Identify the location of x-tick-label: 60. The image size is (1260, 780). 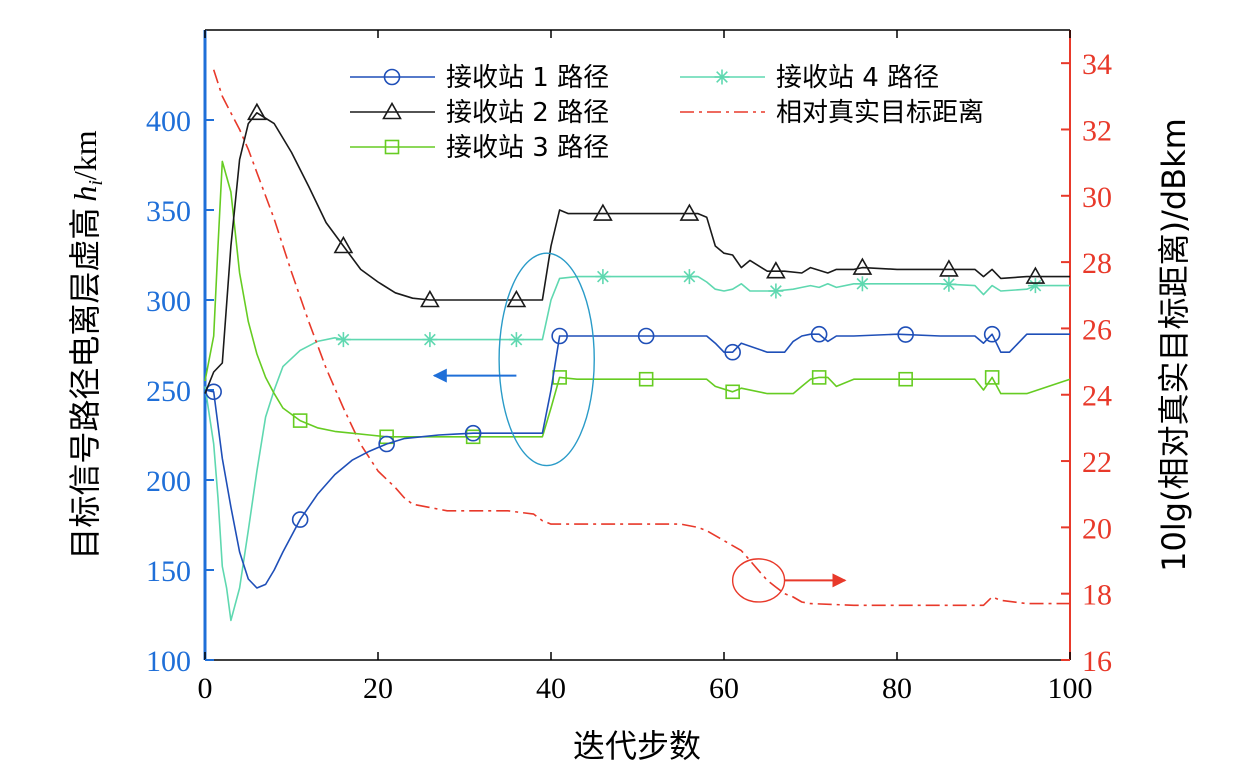
(724, 688).